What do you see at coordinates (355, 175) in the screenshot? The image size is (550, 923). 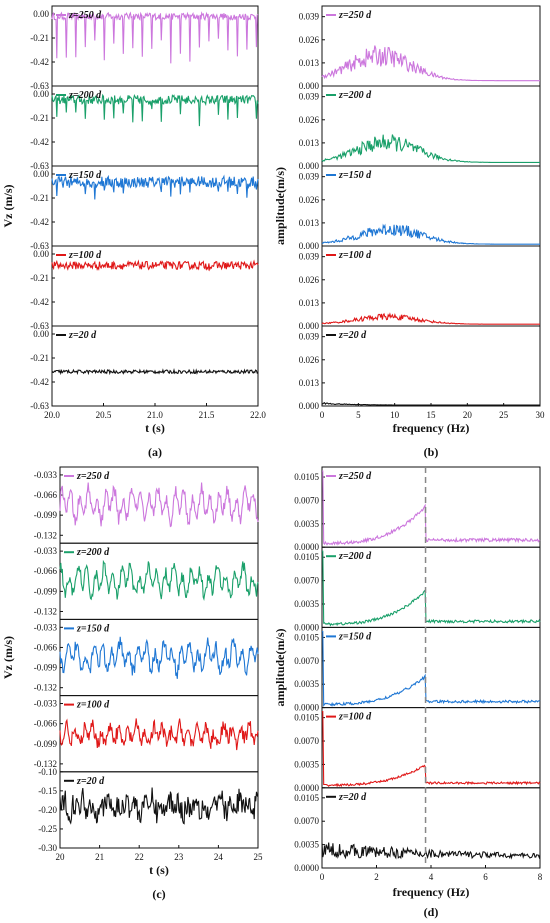 I see `legend-label-b-2: z=150 d` at bounding box center [355, 175].